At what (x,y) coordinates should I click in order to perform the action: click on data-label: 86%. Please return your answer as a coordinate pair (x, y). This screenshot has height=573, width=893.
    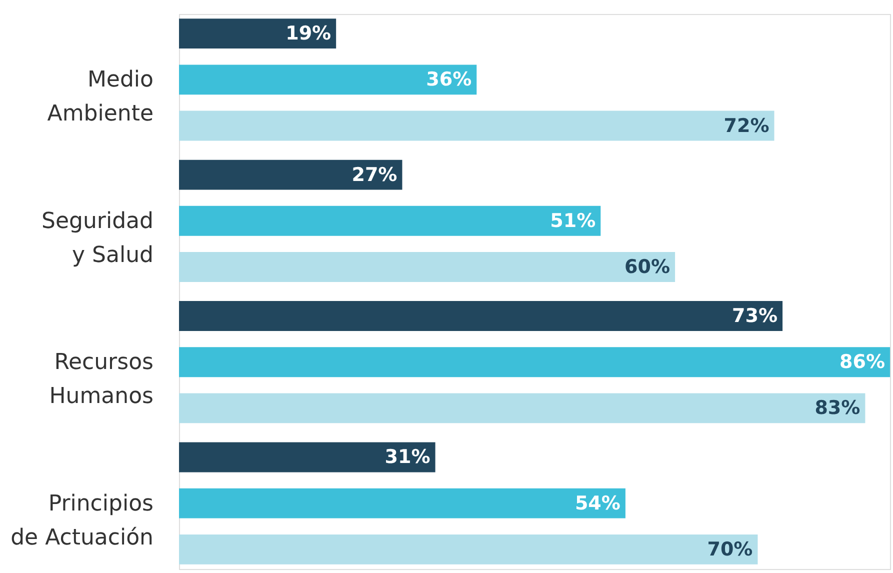
    Looking at the image, I should click on (862, 362).